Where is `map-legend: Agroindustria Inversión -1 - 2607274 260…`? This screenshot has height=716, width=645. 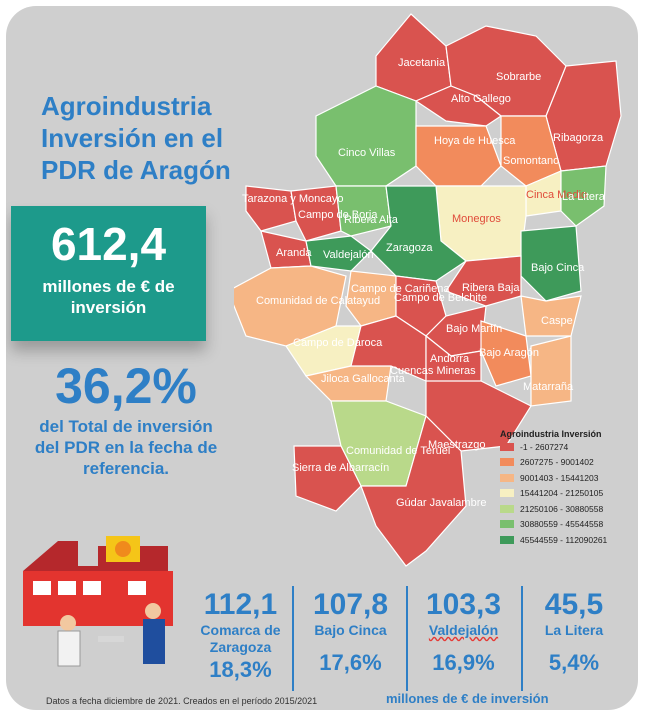
map-legend: Agroindustria Inversión -1 - 2607274 260… is located at coordinates (560, 488).